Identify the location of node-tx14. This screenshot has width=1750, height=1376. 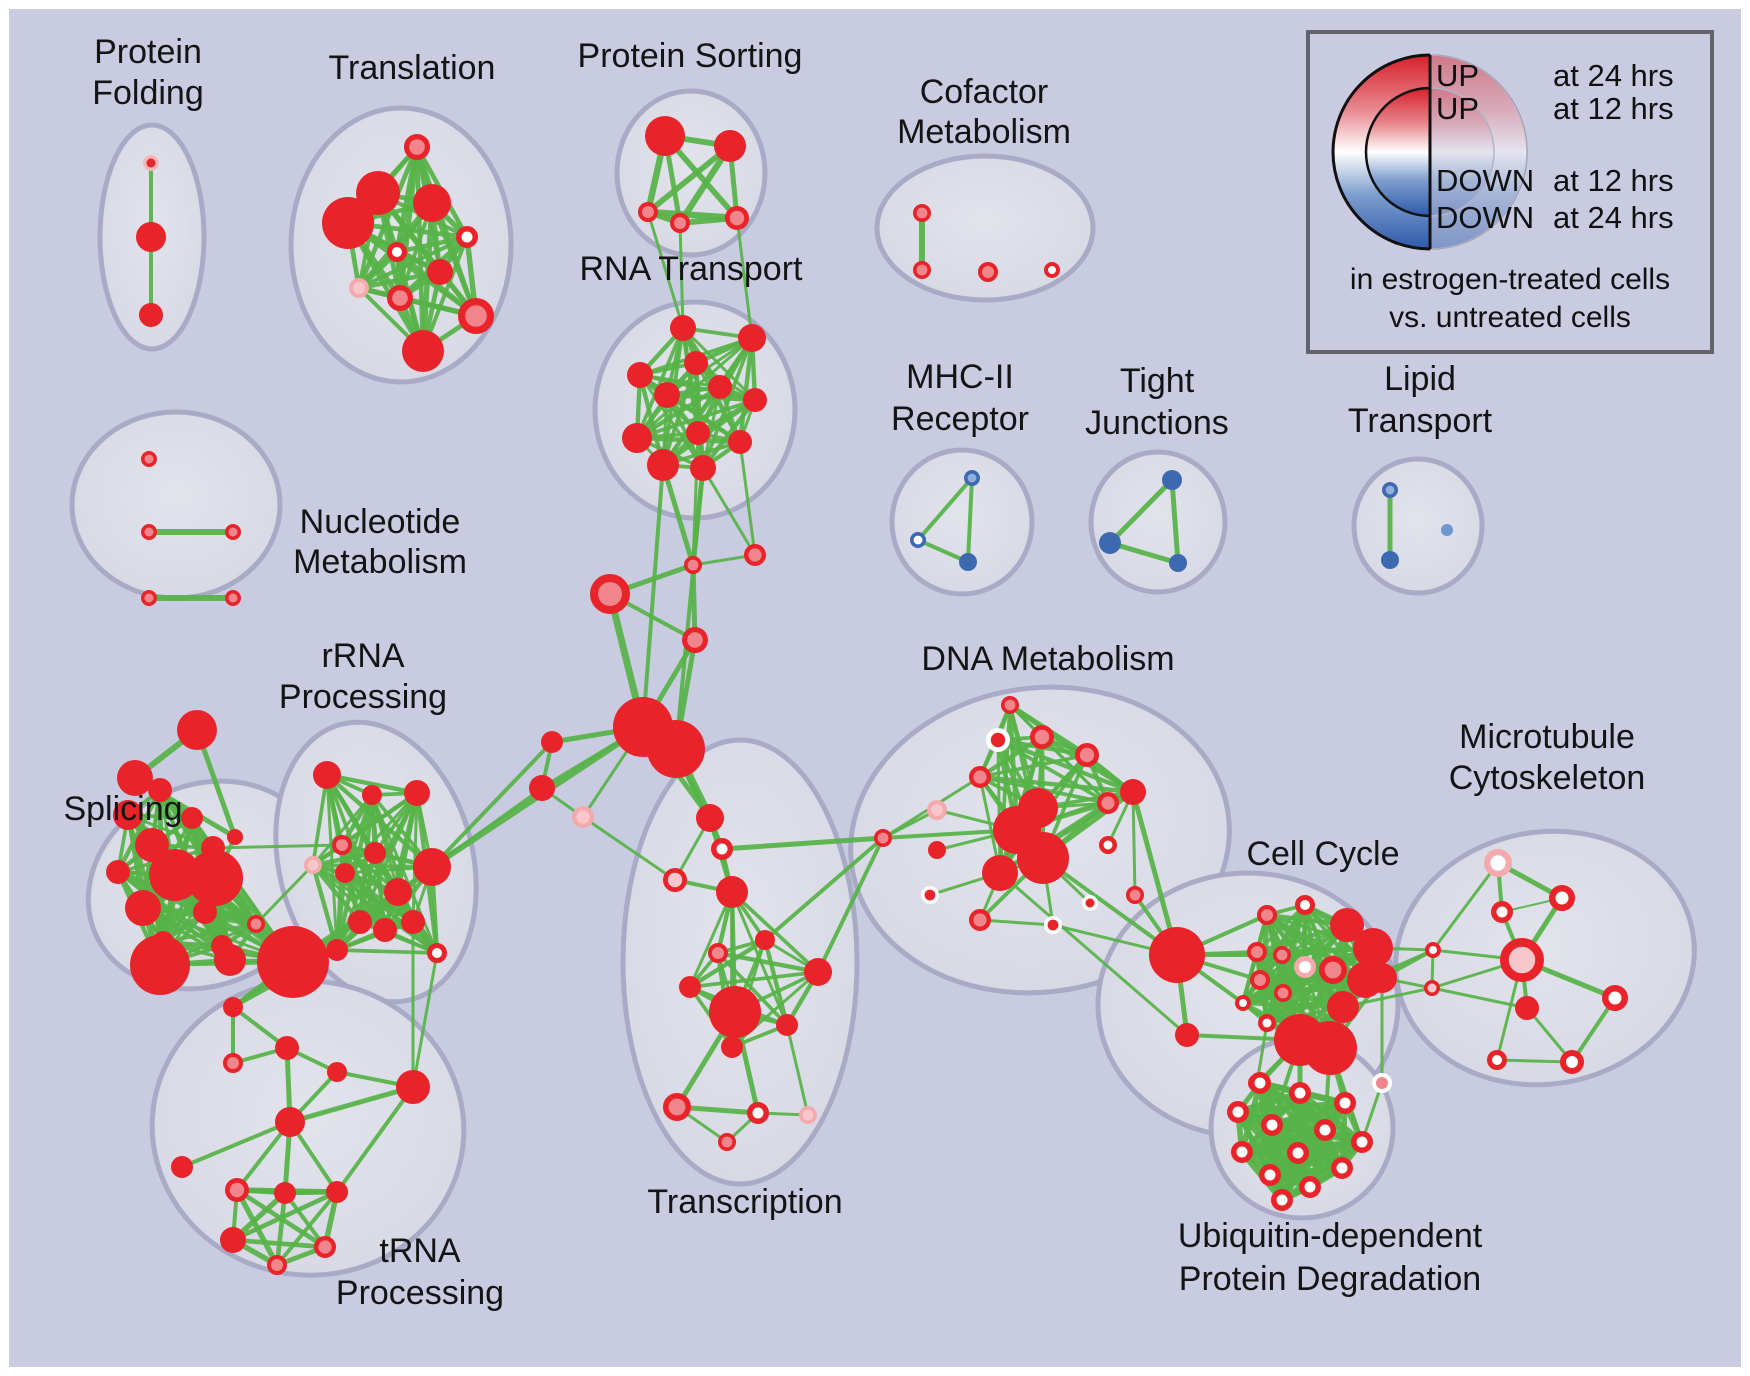
(726, 1142).